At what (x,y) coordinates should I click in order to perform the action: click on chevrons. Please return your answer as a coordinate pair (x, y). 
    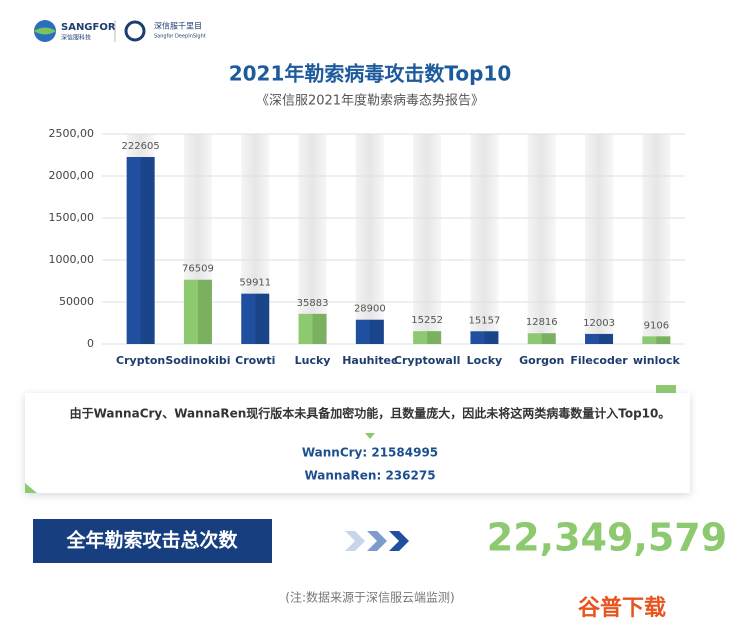
    Looking at the image, I should click on (377, 541).